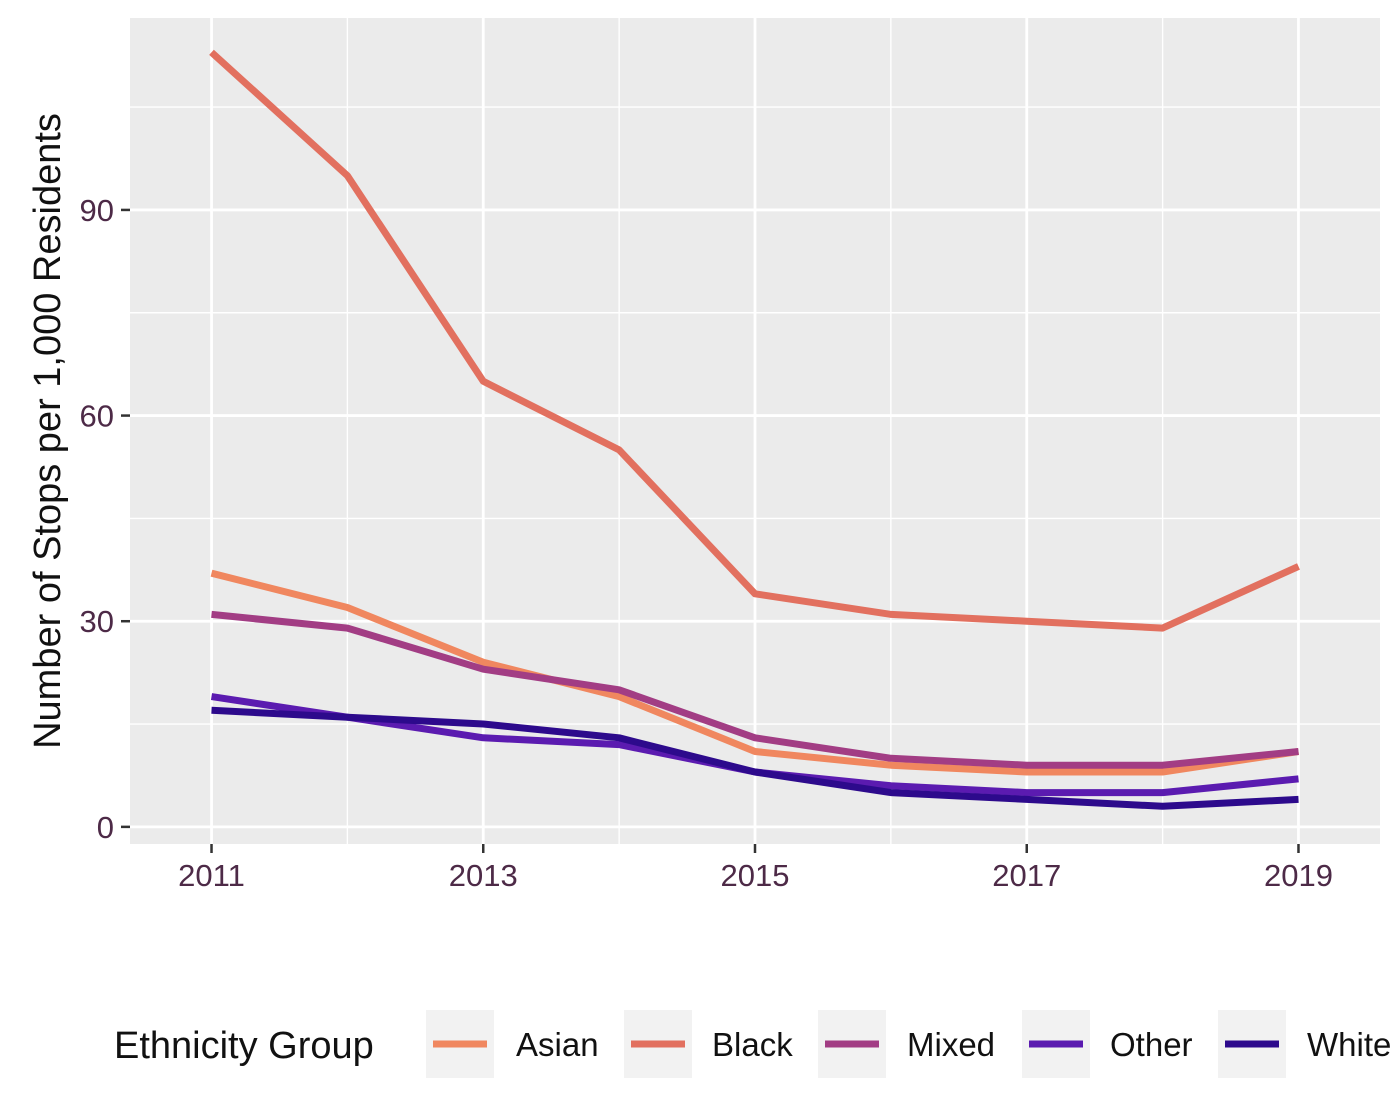  What do you see at coordinates (1298, 875) in the screenshot?
I see `x-tick-label: 2019` at bounding box center [1298, 875].